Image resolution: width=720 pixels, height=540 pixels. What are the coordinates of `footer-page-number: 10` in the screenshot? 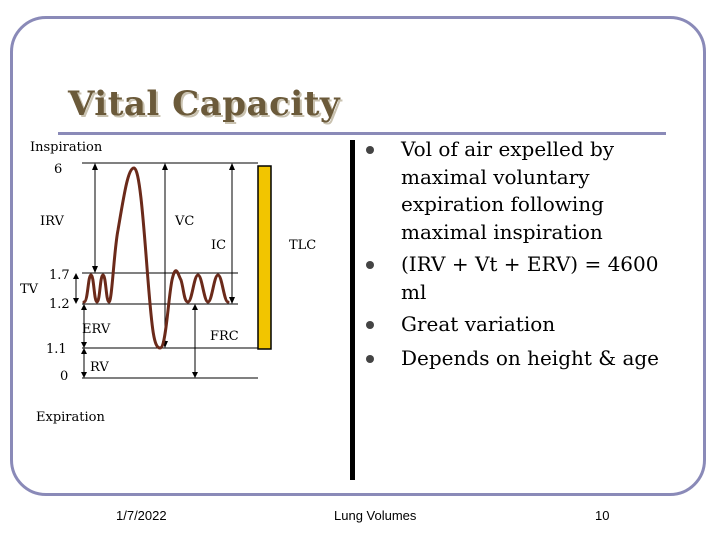 It's located at (602, 515).